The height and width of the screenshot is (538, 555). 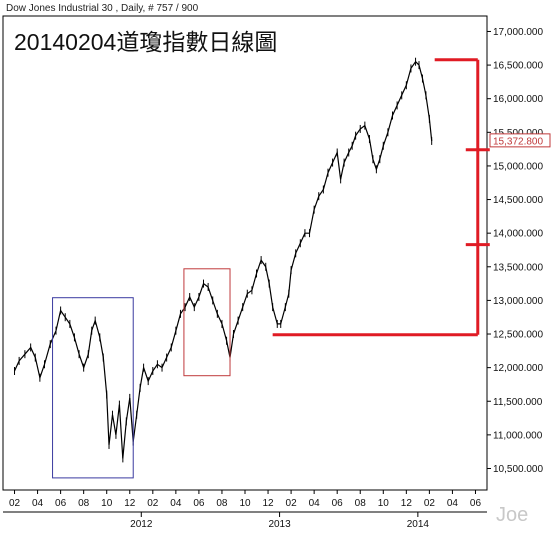 I want to click on last-value-box, so click(x=520, y=140).